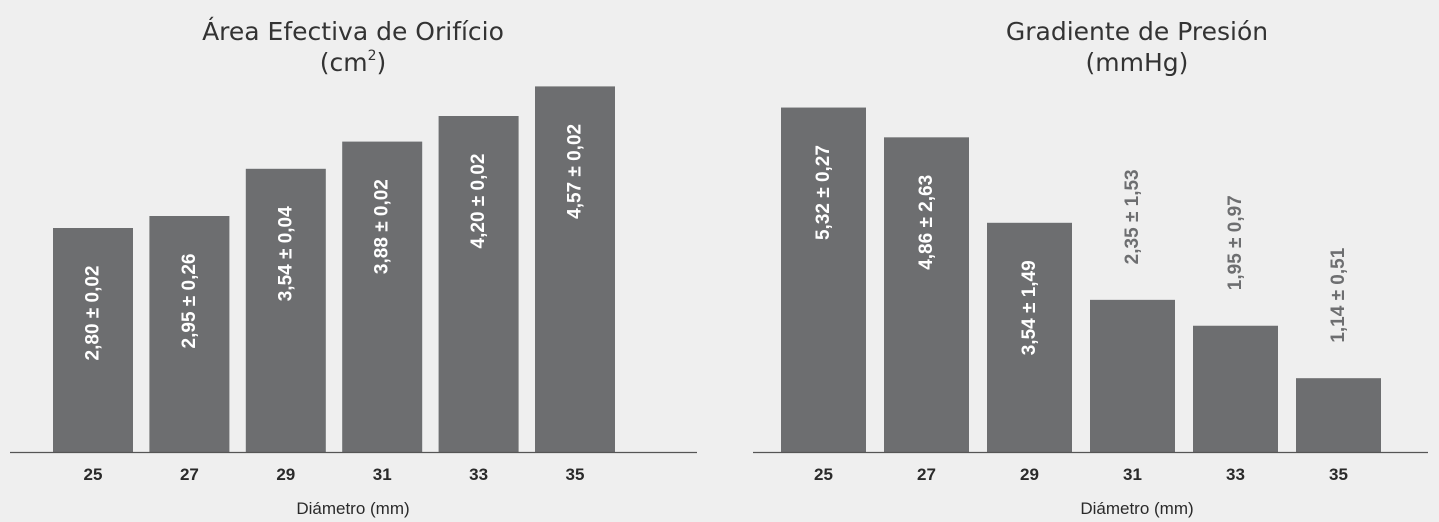 The image size is (1439, 522). What do you see at coordinates (285, 253) in the screenshot?
I see `data-label-29: 3,54 ± 0,04` at bounding box center [285, 253].